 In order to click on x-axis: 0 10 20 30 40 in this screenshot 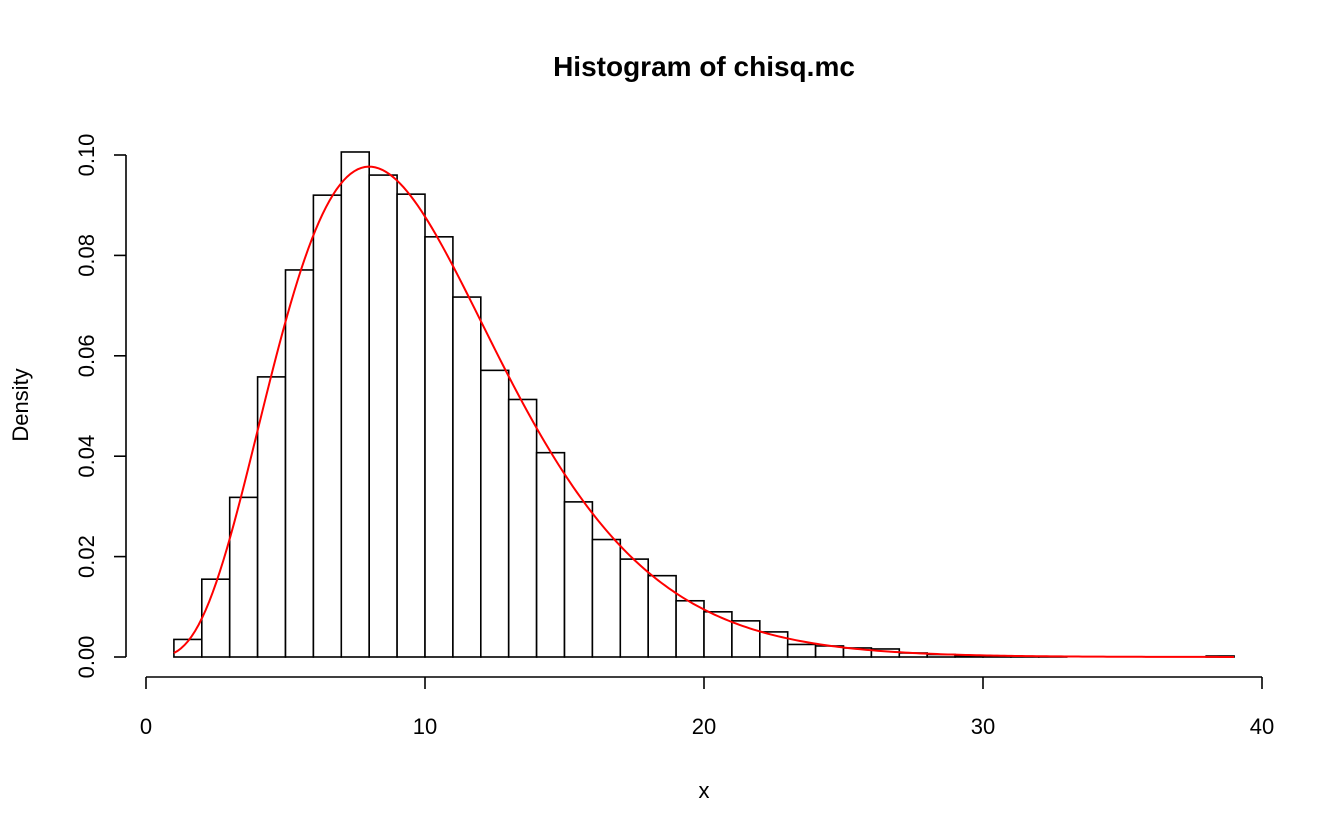, I will do `click(707, 707)`.